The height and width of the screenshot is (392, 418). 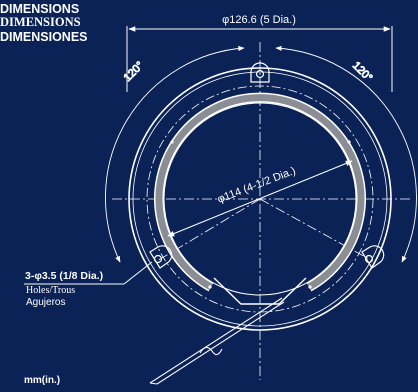 What do you see at coordinates (373, 257) in the screenshot?
I see `mounting-hole-right` at bounding box center [373, 257].